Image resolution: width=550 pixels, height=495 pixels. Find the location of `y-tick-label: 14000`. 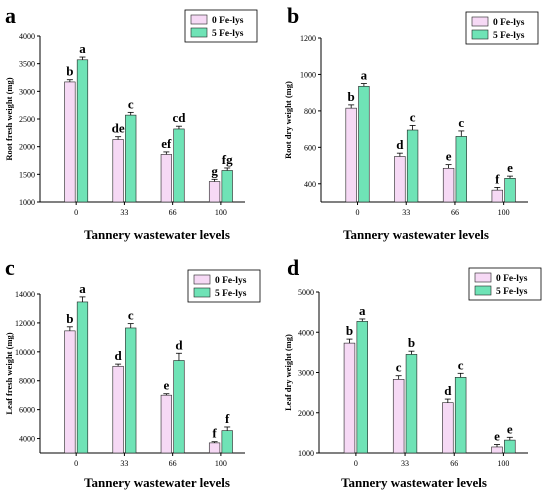

y-tick-label: 14000 is located at coordinates (25, 294).